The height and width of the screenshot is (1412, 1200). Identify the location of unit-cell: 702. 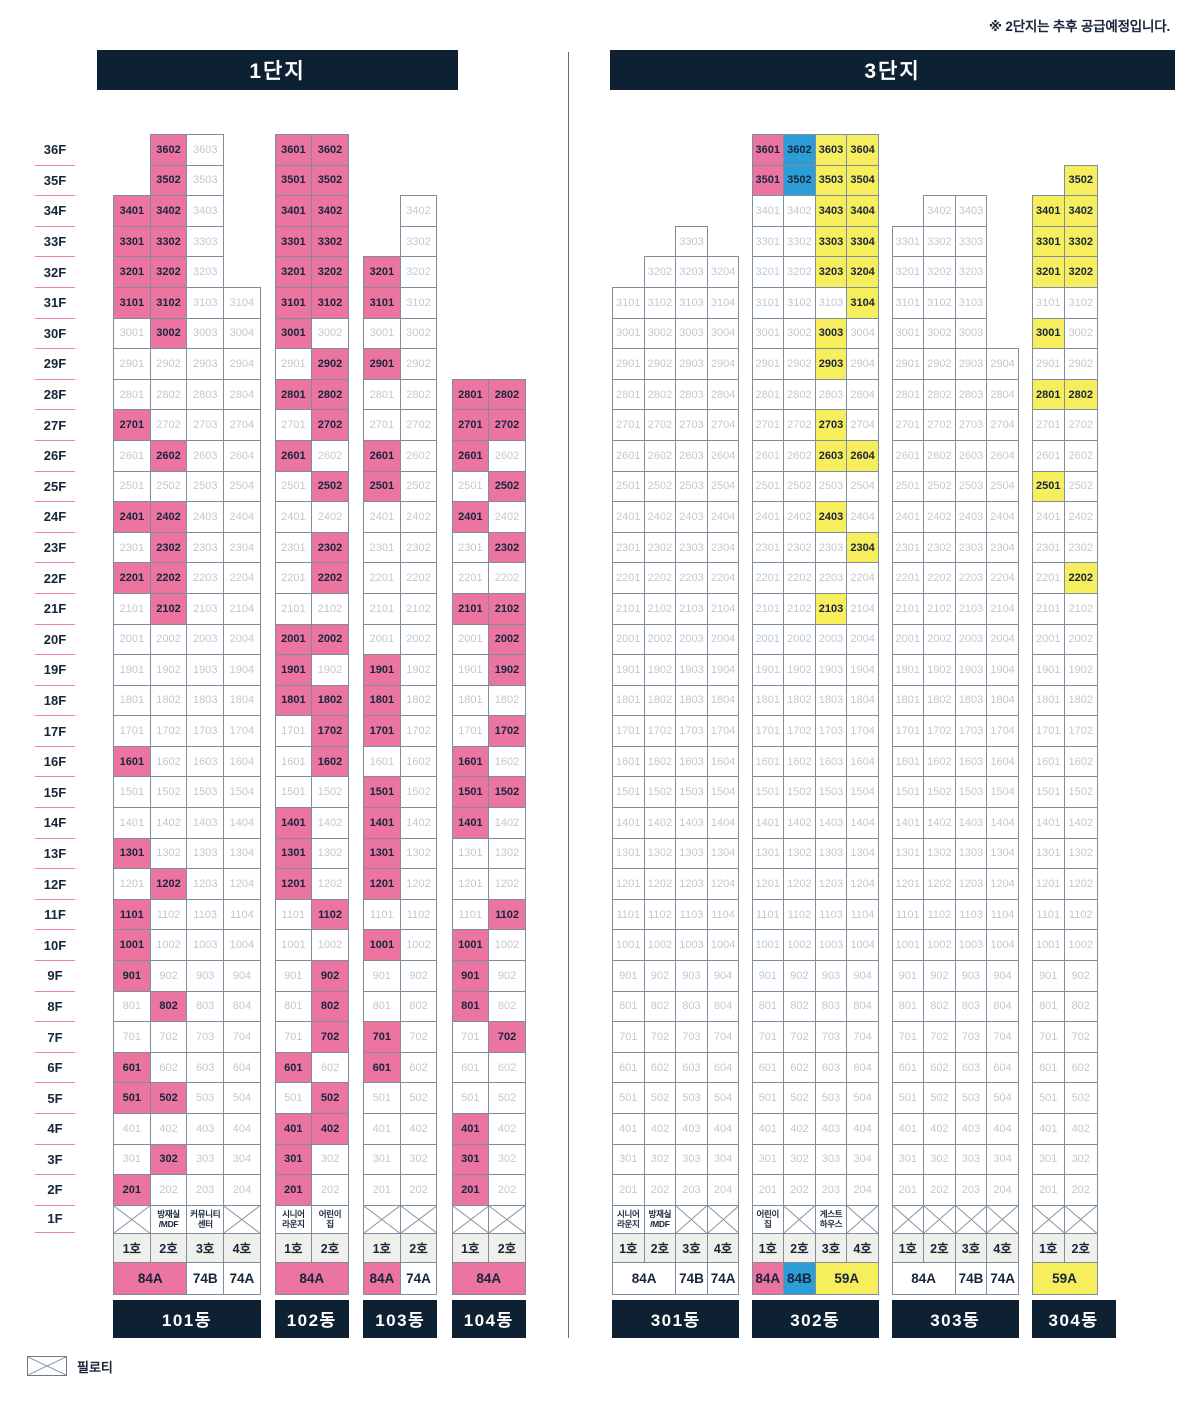
(330, 1037).